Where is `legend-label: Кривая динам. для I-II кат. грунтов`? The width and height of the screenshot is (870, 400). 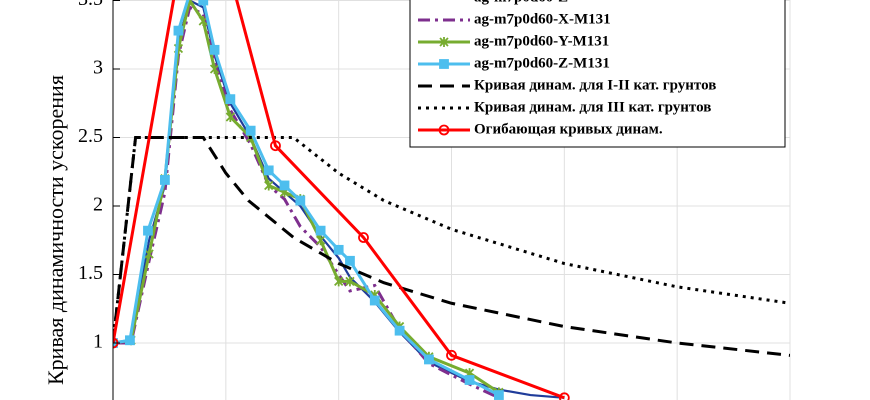 legend-label: Кривая динам. для I-II кат. грунтов is located at coordinates (595, 85).